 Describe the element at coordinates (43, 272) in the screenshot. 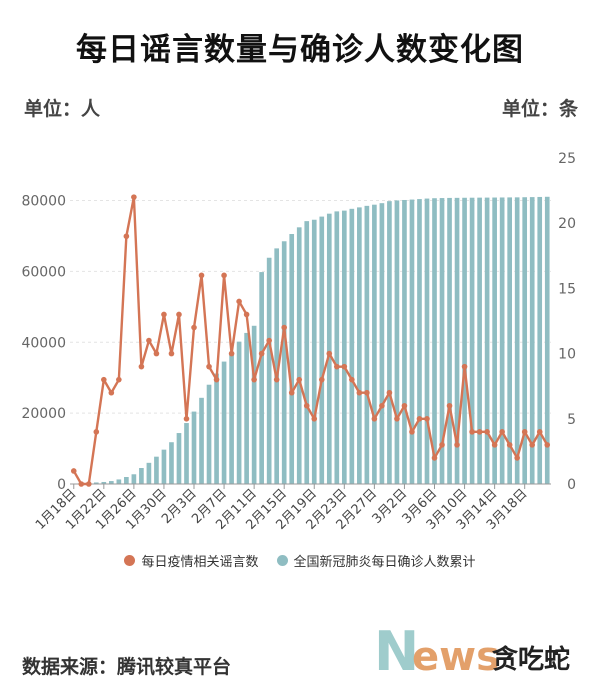

I see `y-left-tick-label: 60000` at that location.